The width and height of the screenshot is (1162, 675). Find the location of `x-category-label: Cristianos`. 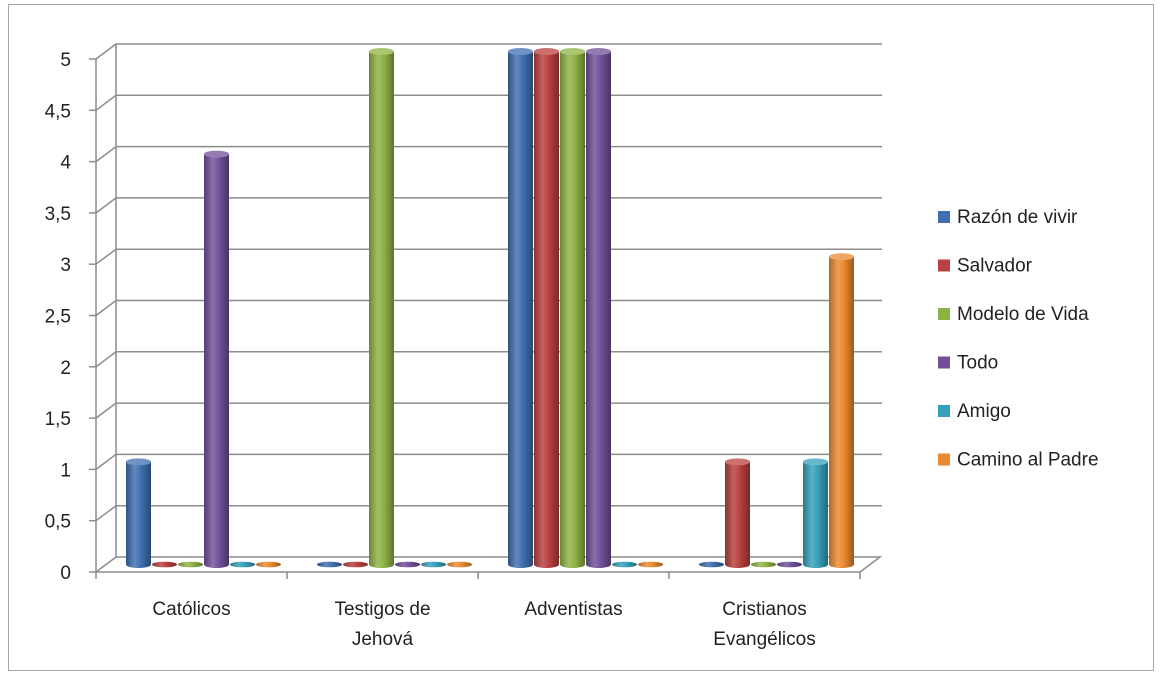

x-category-label: Cristianos is located at coordinates (764, 609).